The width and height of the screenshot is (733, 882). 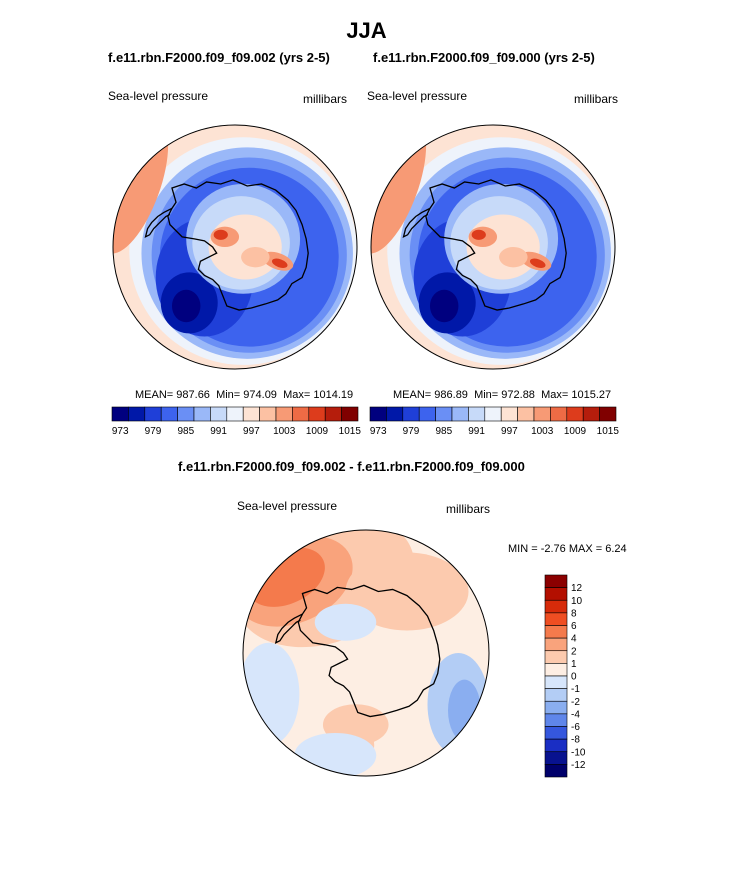 What do you see at coordinates (287, 506) in the screenshot?
I see `panel3-variable-label: Sea-level pressure` at bounding box center [287, 506].